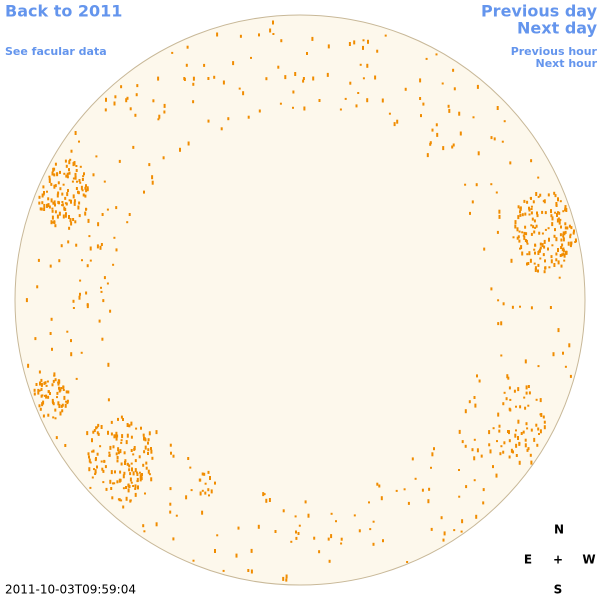 This screenshot has height=600, width=600. What do you see at coordinates (567, 63) in the screenshot?
I see `next-hour-link: Next hour` at bounding box center [567, 63].